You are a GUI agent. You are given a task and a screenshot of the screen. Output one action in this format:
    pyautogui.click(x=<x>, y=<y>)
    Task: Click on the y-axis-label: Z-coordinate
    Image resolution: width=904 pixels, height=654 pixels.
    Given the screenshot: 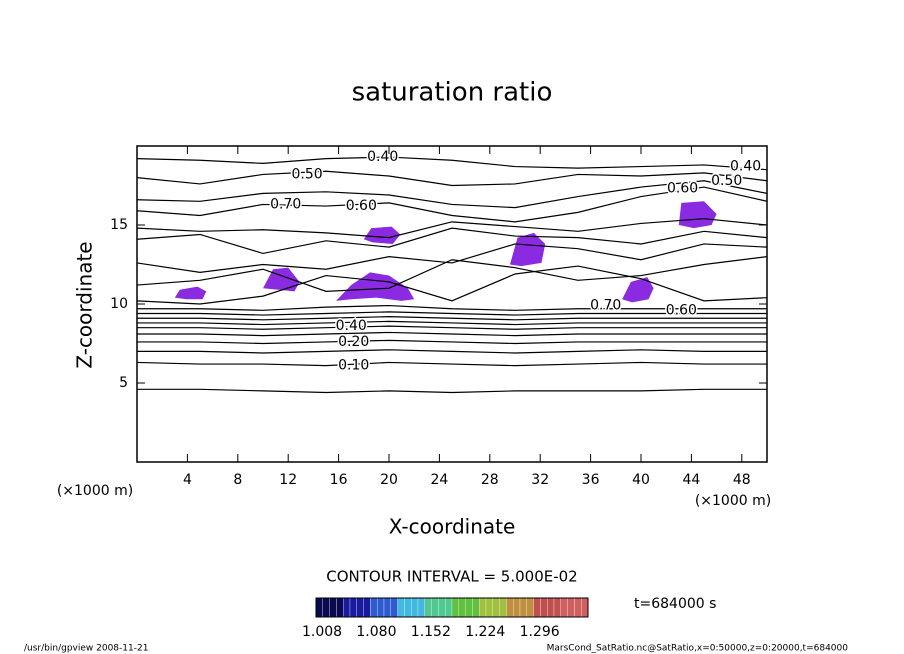 What is the action you would take?
    pyautogui.click(x=85, y=304)
    